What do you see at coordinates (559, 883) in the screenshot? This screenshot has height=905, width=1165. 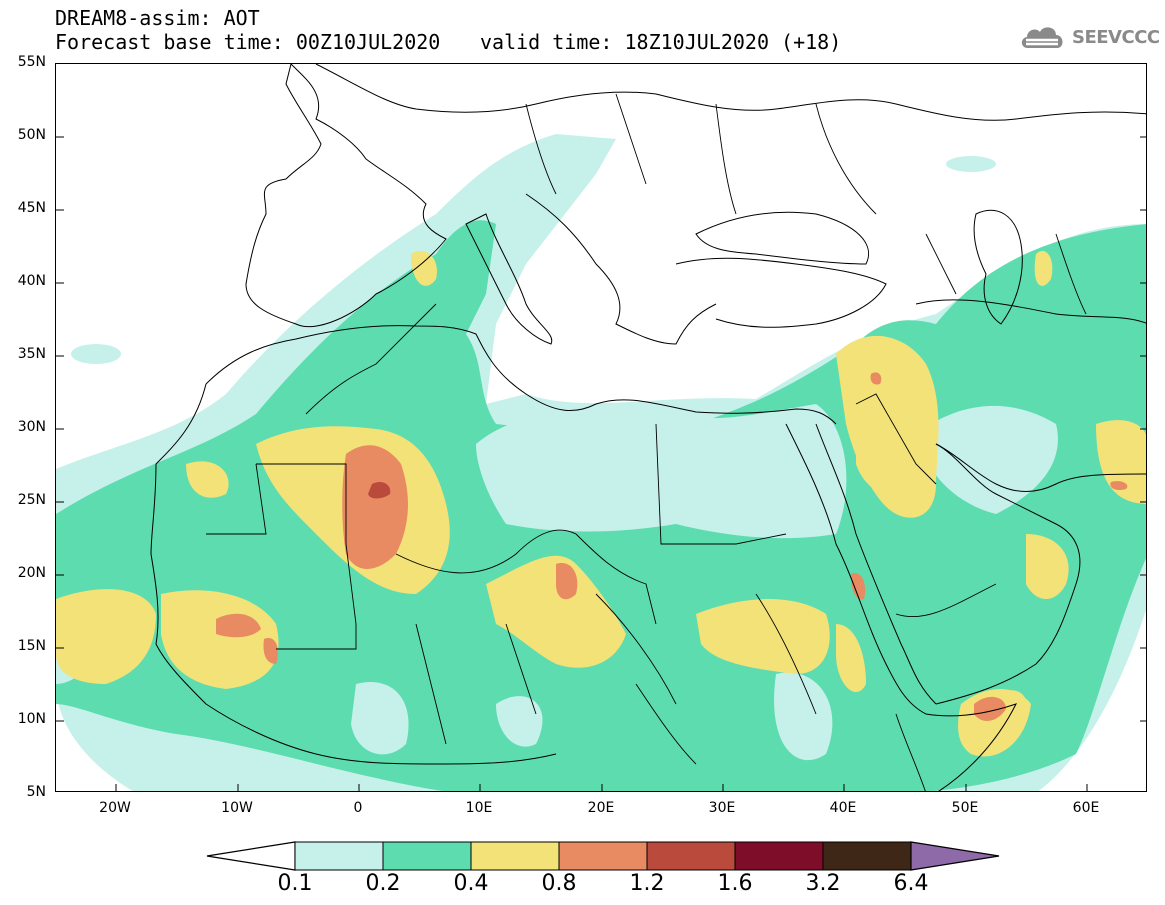 I see `colorbar-label: 0.8` at bounding box center [559, 883].